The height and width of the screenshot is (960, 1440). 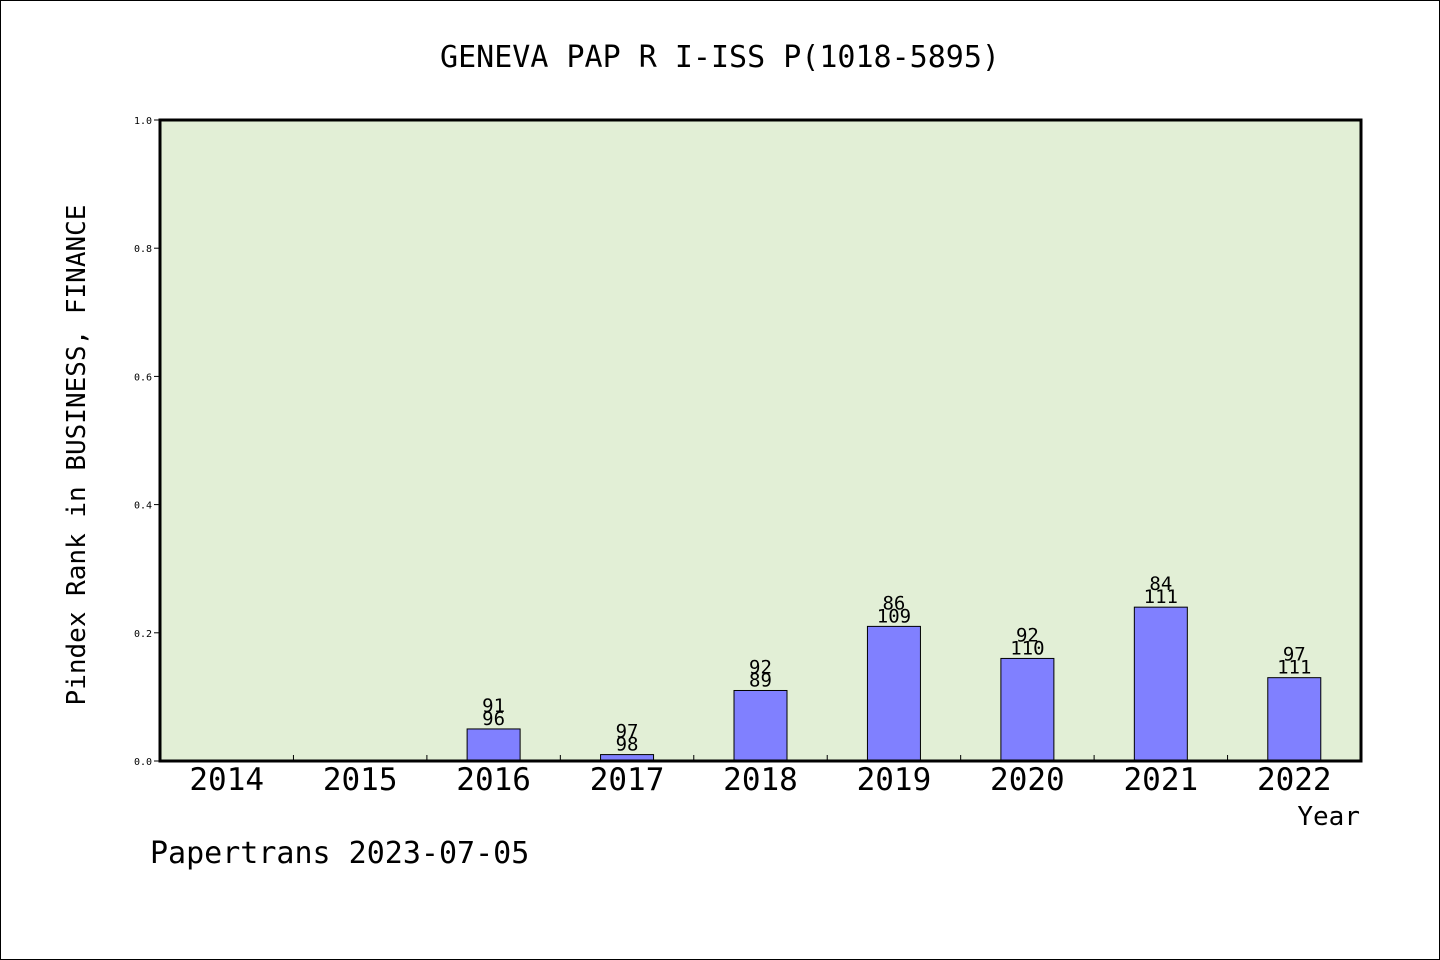 What do you see at coordinates (720, 57) in the screenshot?
I see `chart-title: GENEVA PAP R I-ISS P(1018-5895)` at bounding box center [720, 57].